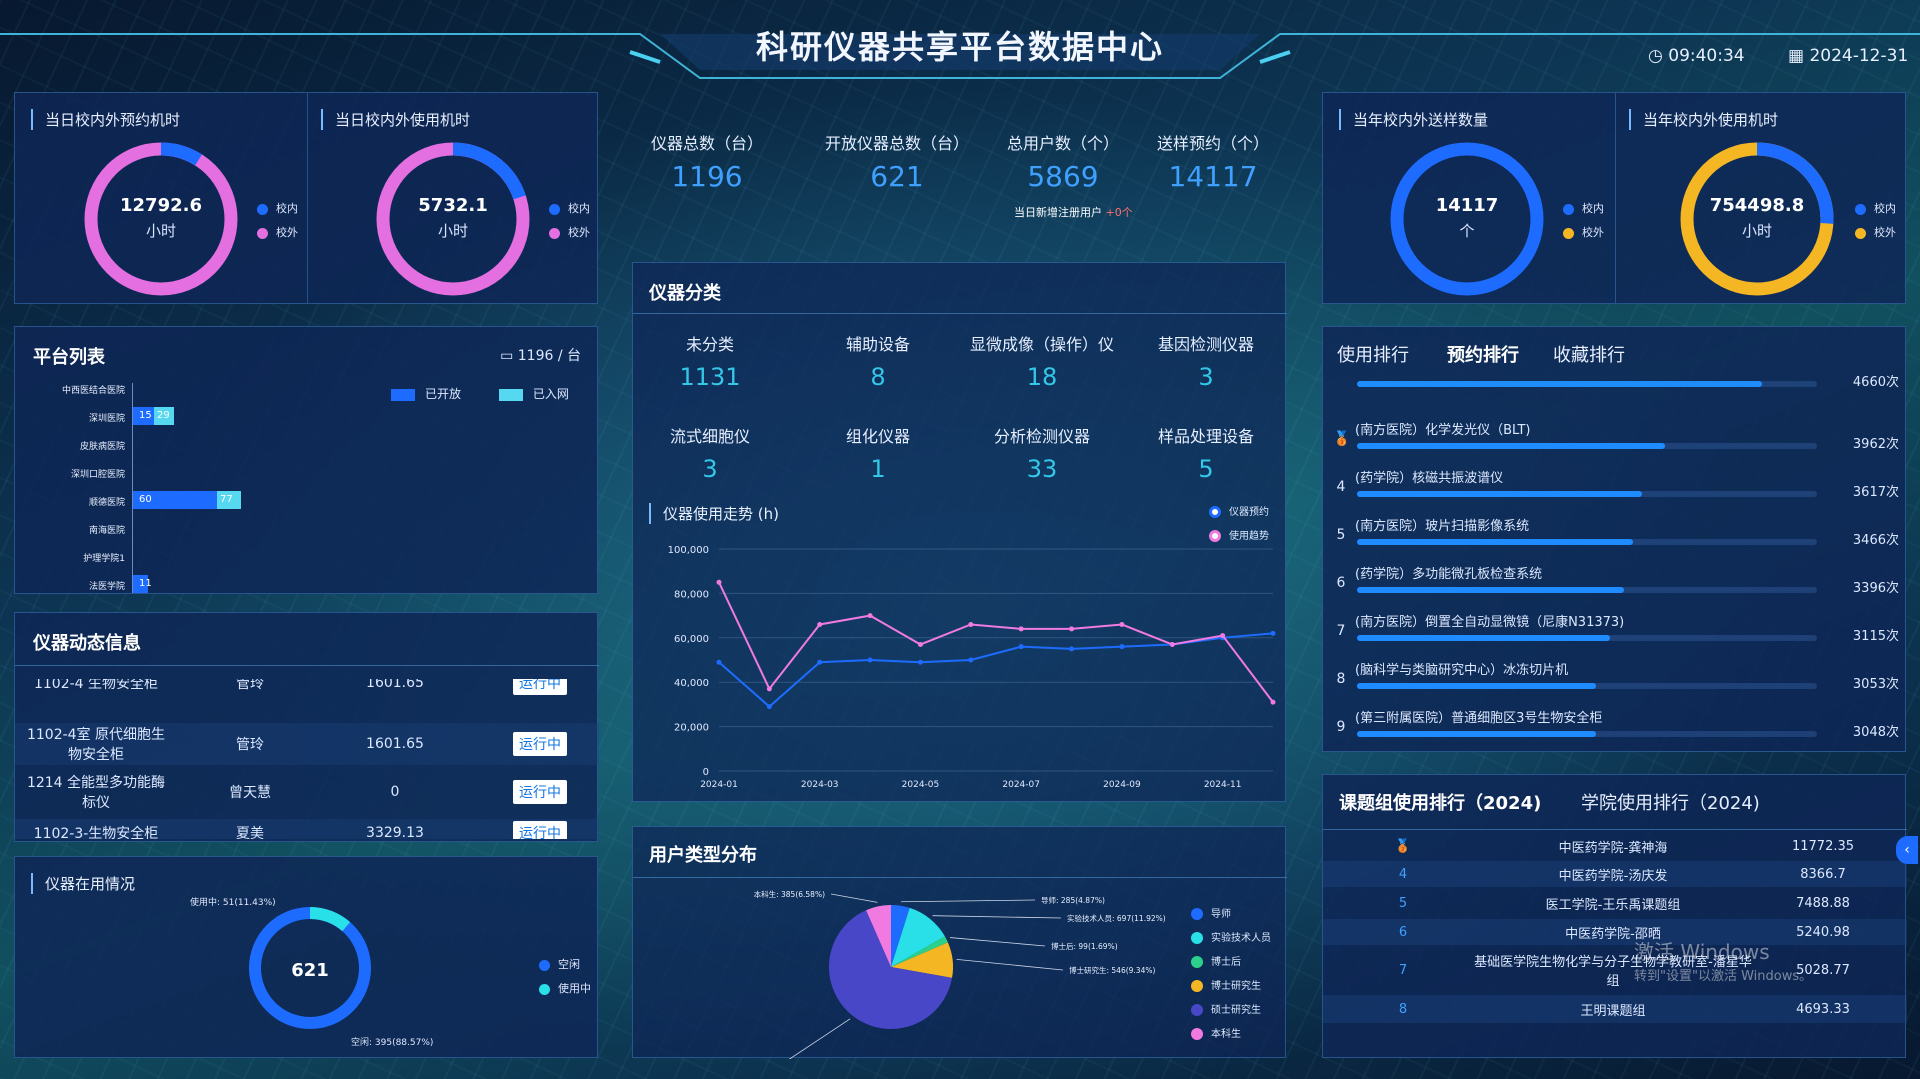 This screenshot has height=1079, width=1920. Describe the element at coordinates (1615, 632) in the screenshot. I see `rank-row: 7 (南方医院）倒置全自动显微镜（尼康N31373) 3115次` at that location.